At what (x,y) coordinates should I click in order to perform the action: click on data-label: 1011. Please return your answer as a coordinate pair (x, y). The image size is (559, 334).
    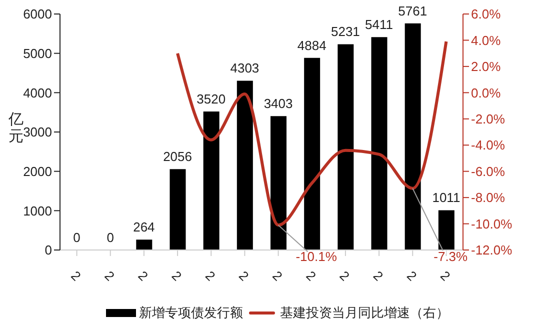
    Looking at the image, I should click on (446, 198).